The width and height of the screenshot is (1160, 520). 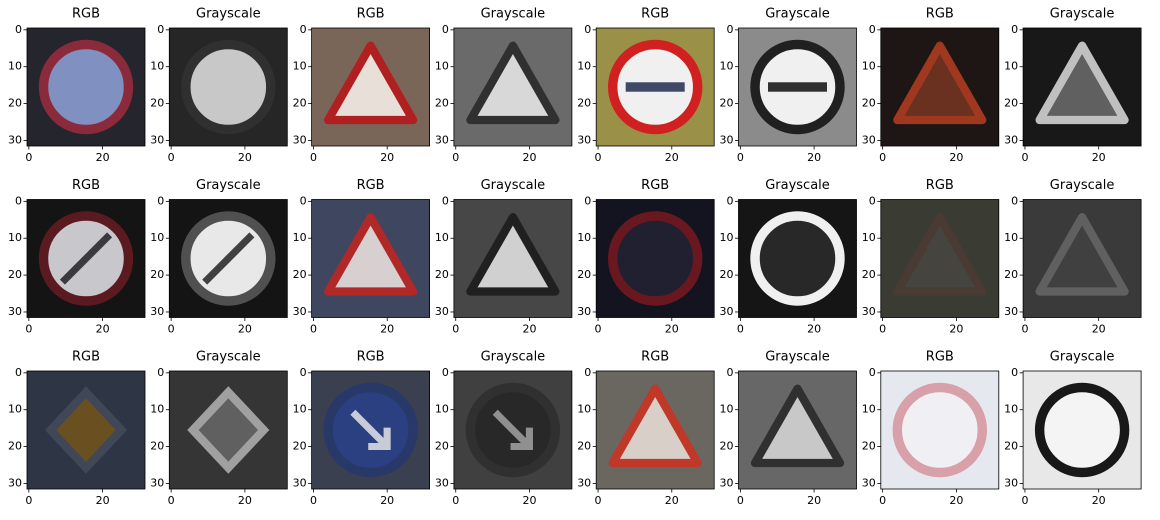 I want to click on sign-bar, so click(x=797, y=87).